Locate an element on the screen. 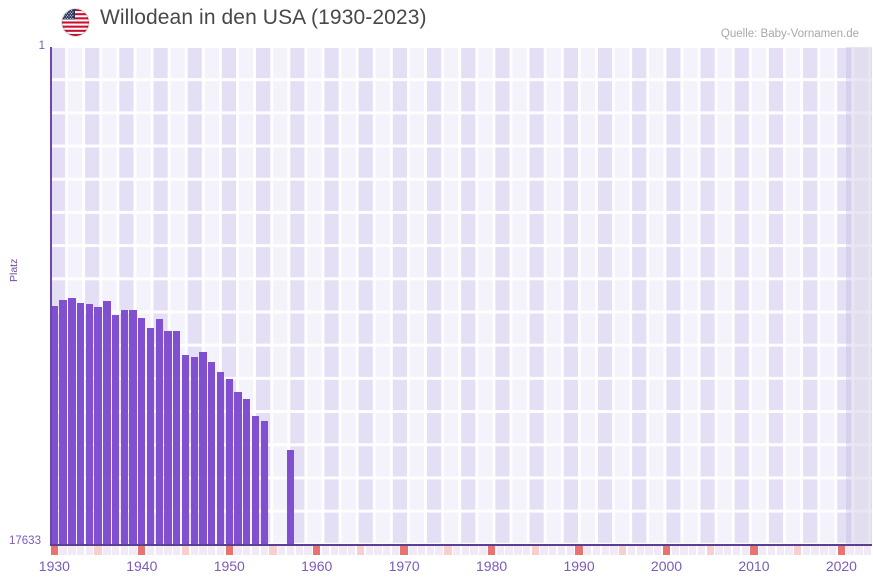 This screenshot has width=873, height=587. x-axis-tick-label: 1980 is located at coordinates (492, 566).